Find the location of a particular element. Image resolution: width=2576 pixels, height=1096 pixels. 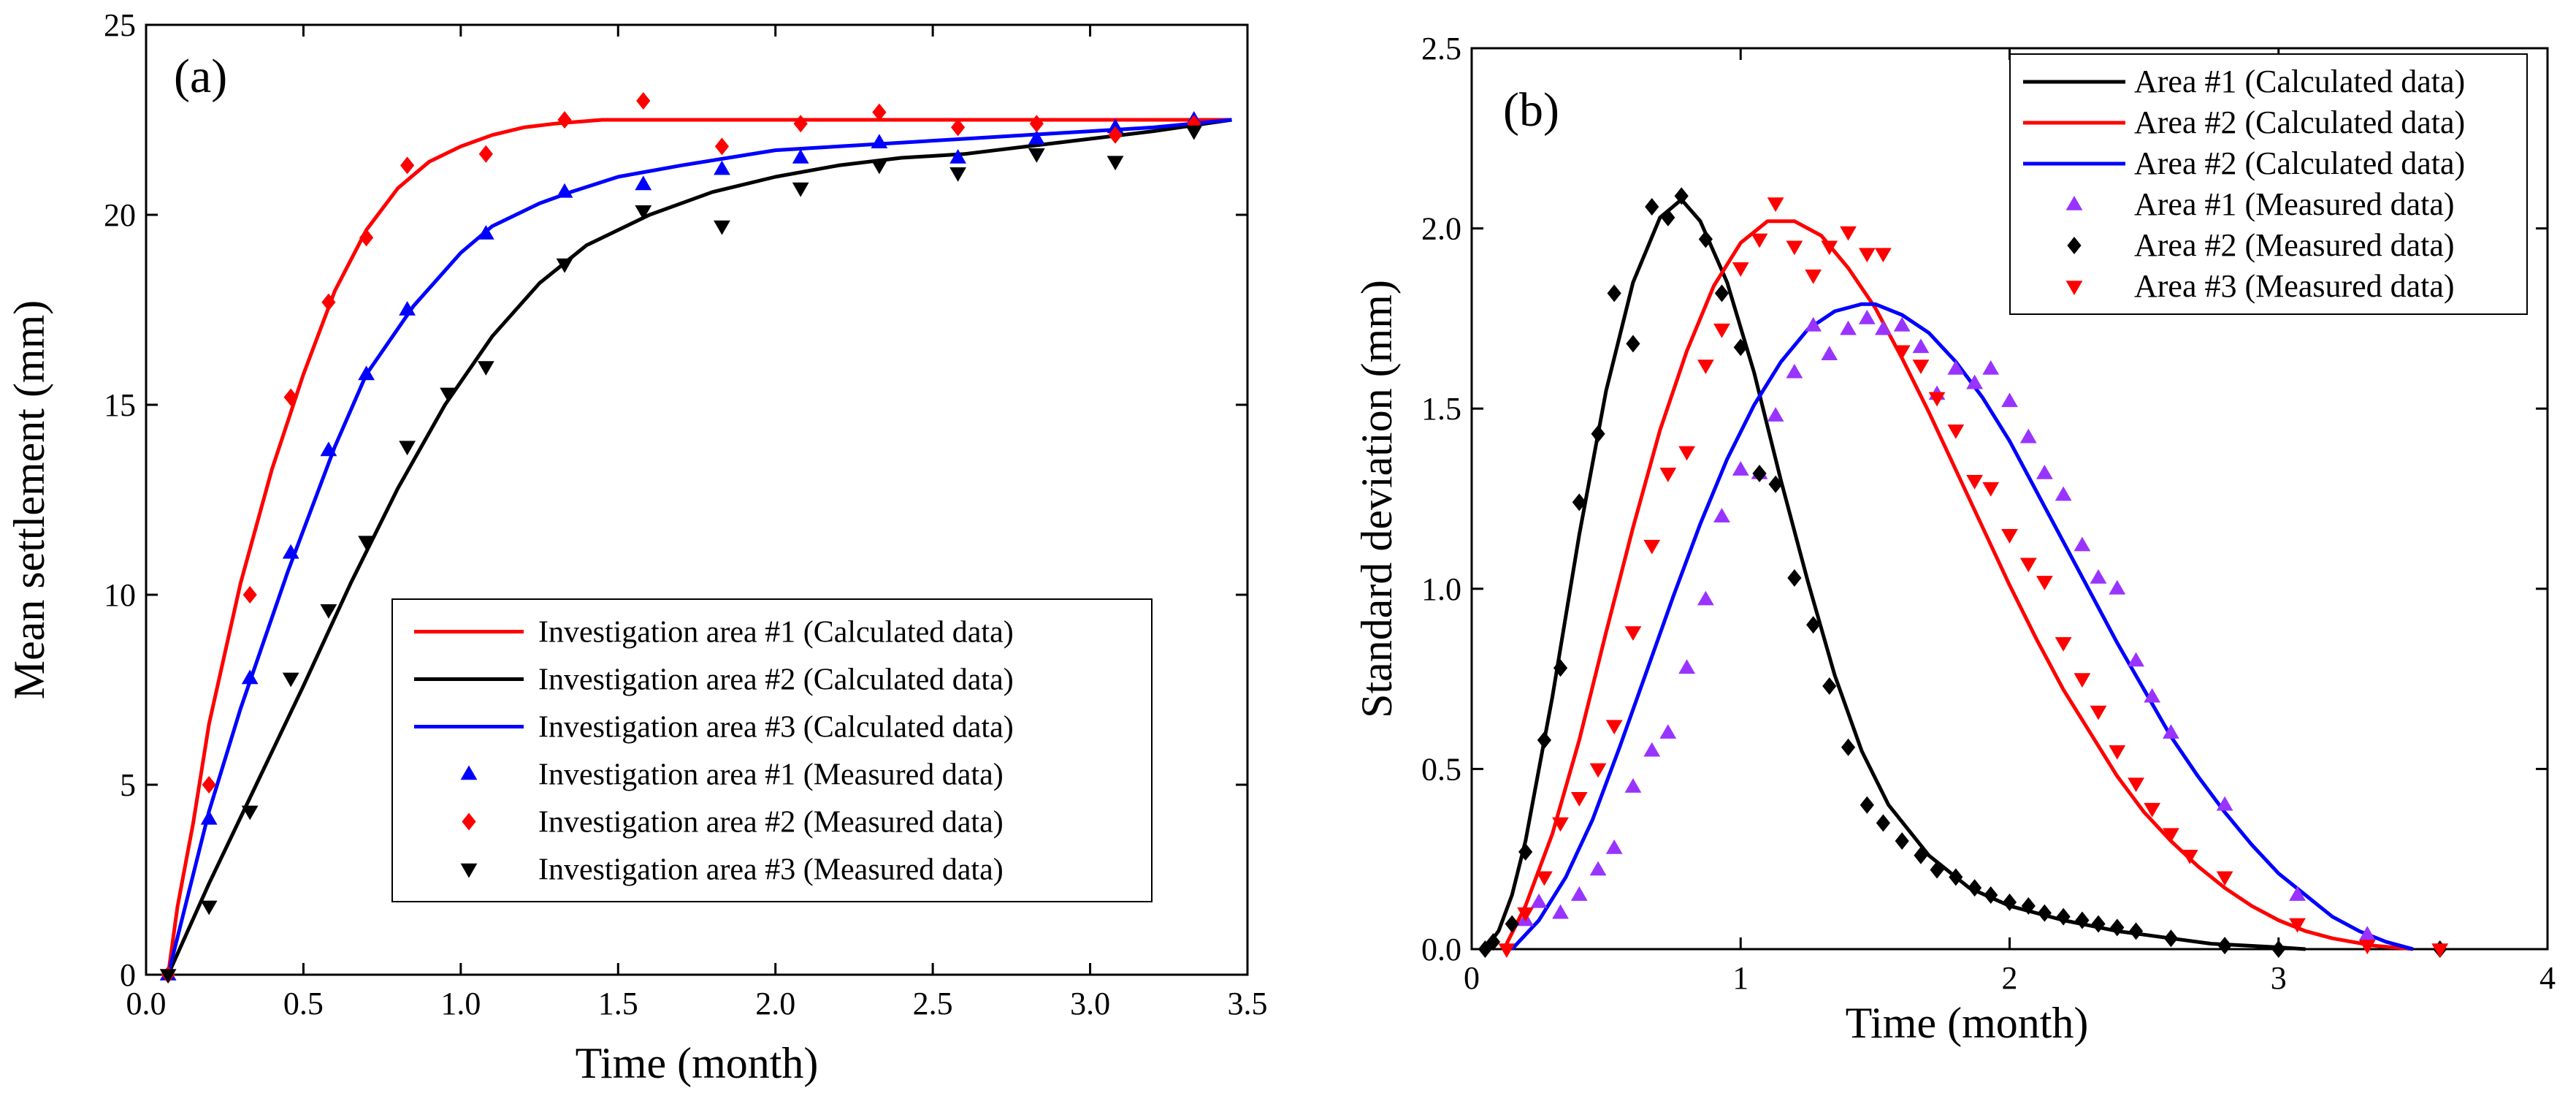

x-tick-label: 2 is located at coordinates (2010, 978).